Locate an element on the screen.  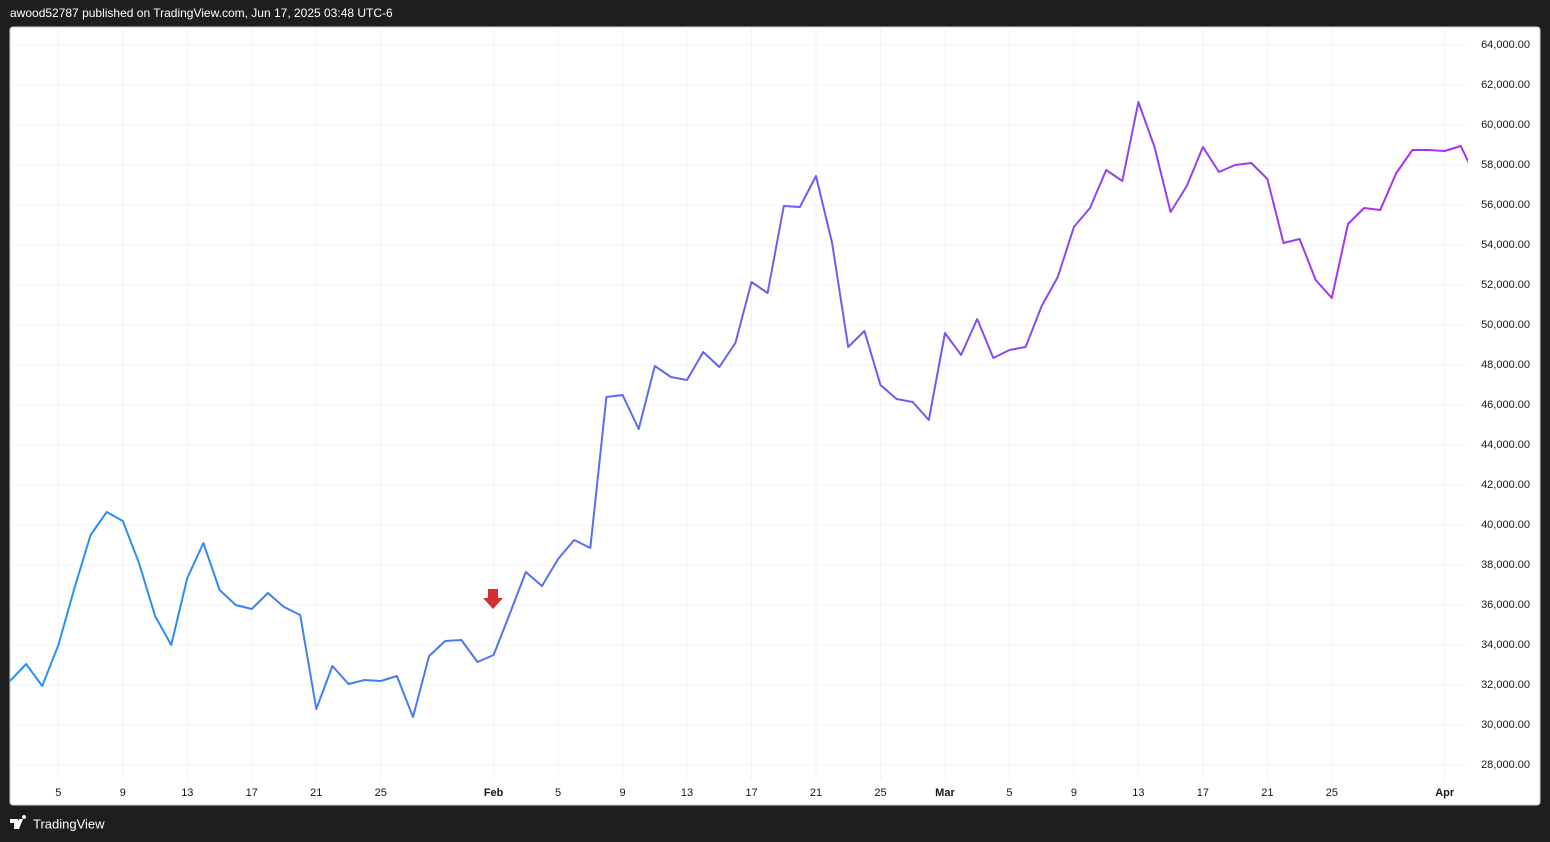
y-tick-label: 54,000.00 is located at coordinates (1505, 245).